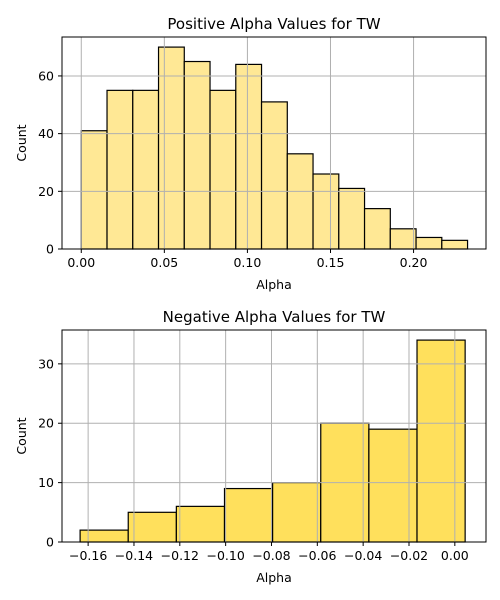  Describe the element at coordinates (271, 555) in the screenshot. I see `x-tick-label: −0.08` at that location.